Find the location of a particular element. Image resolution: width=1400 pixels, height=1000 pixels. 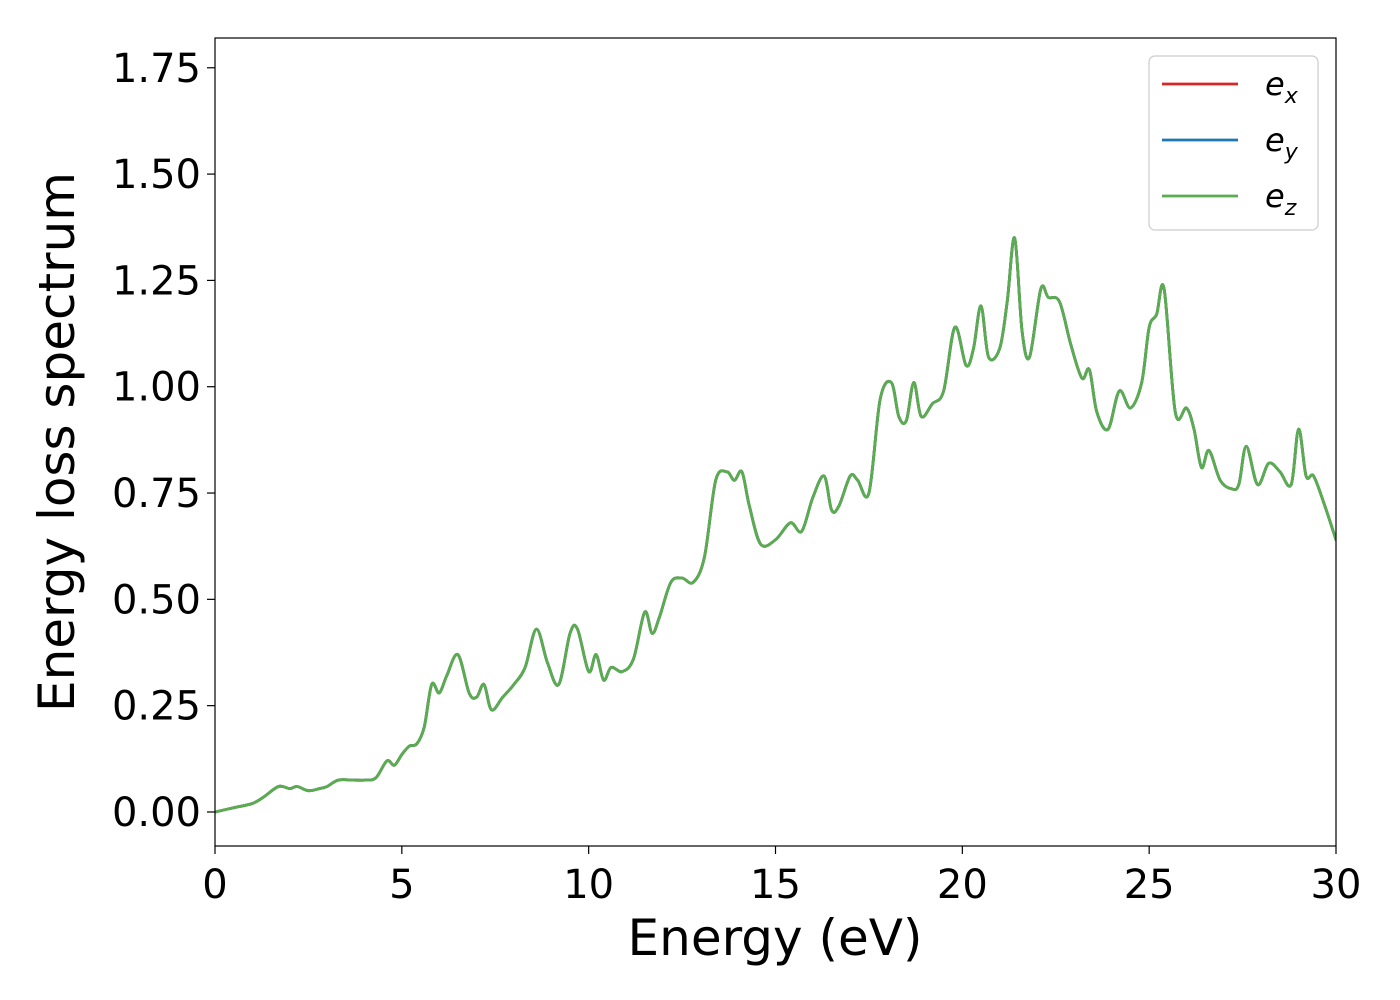

legend-label-x: ex is located at coordinates (1282, 87).